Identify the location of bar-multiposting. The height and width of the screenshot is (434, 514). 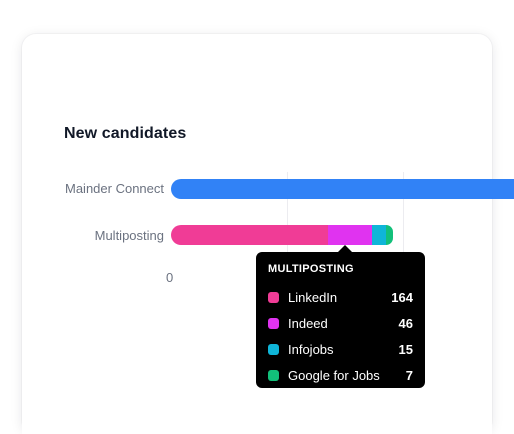
(282, 235).